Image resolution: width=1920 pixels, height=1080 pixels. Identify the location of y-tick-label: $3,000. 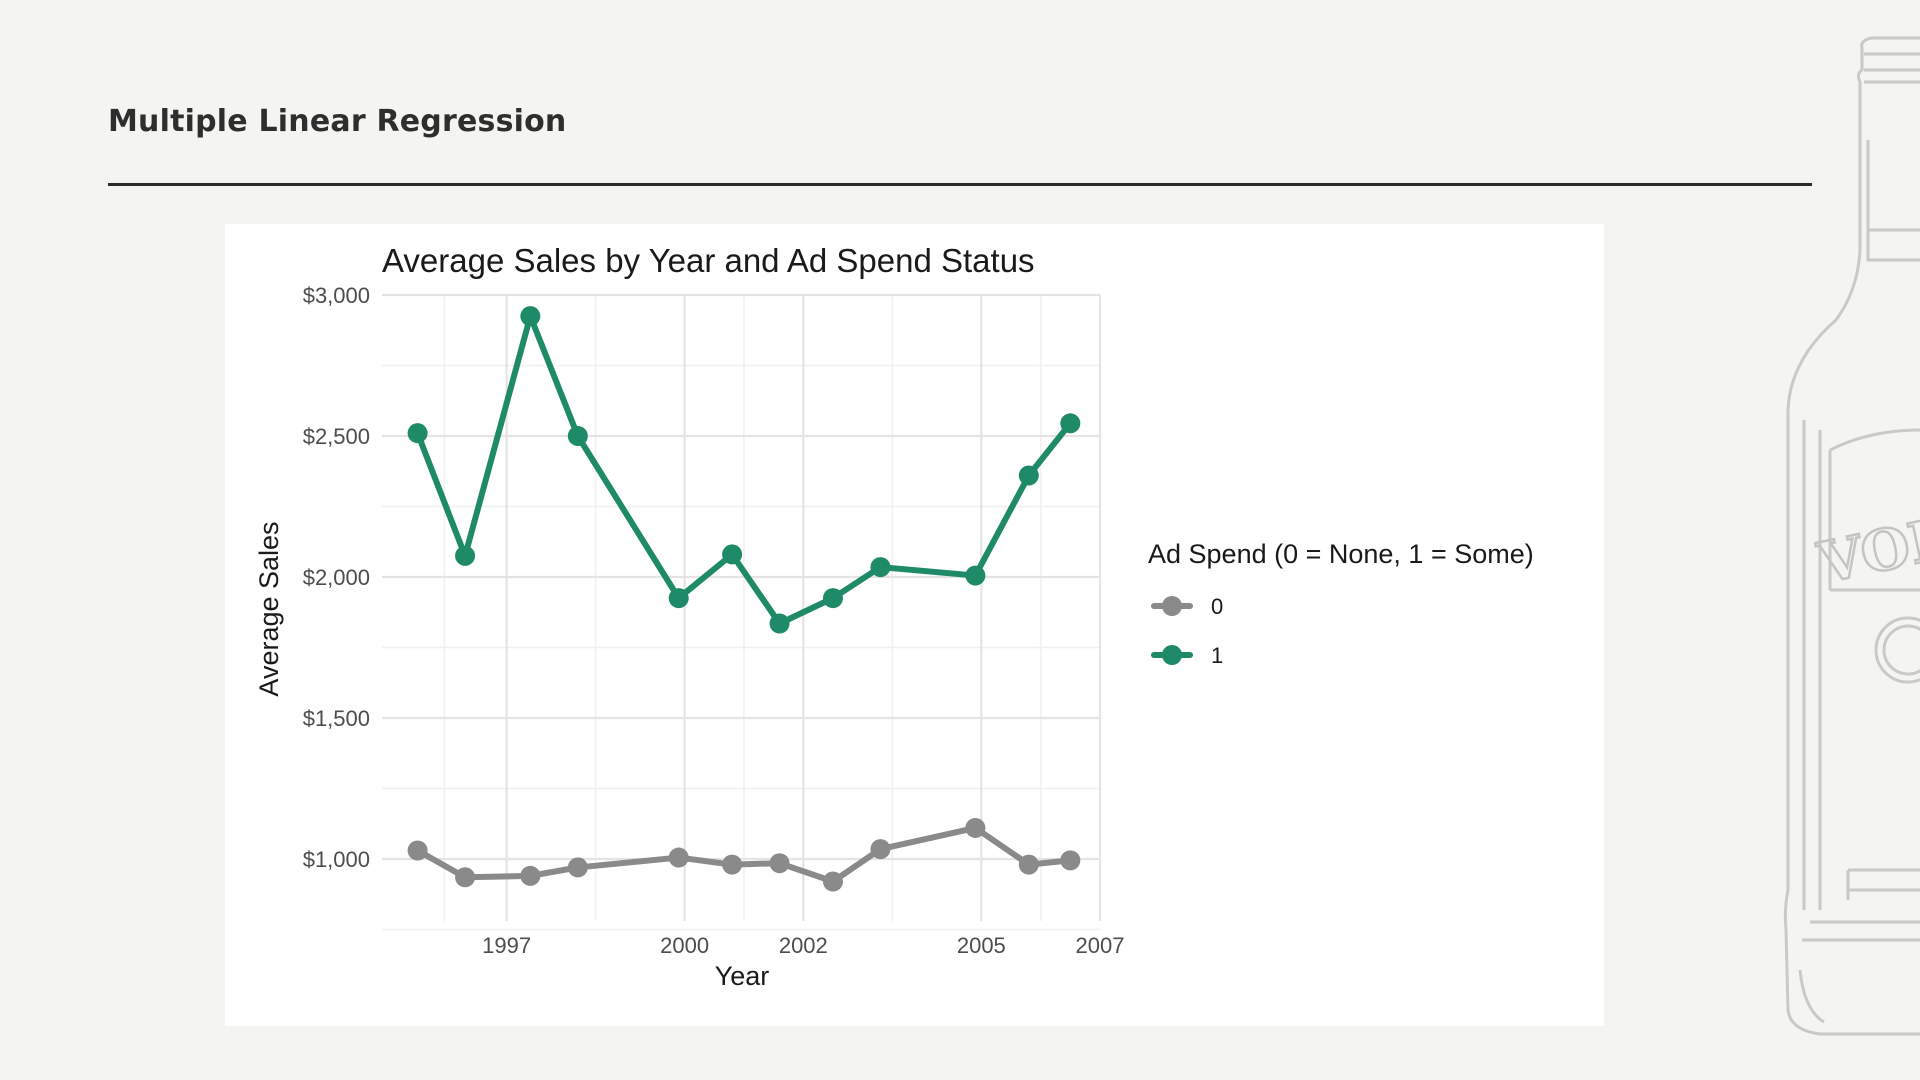
(336, 295).